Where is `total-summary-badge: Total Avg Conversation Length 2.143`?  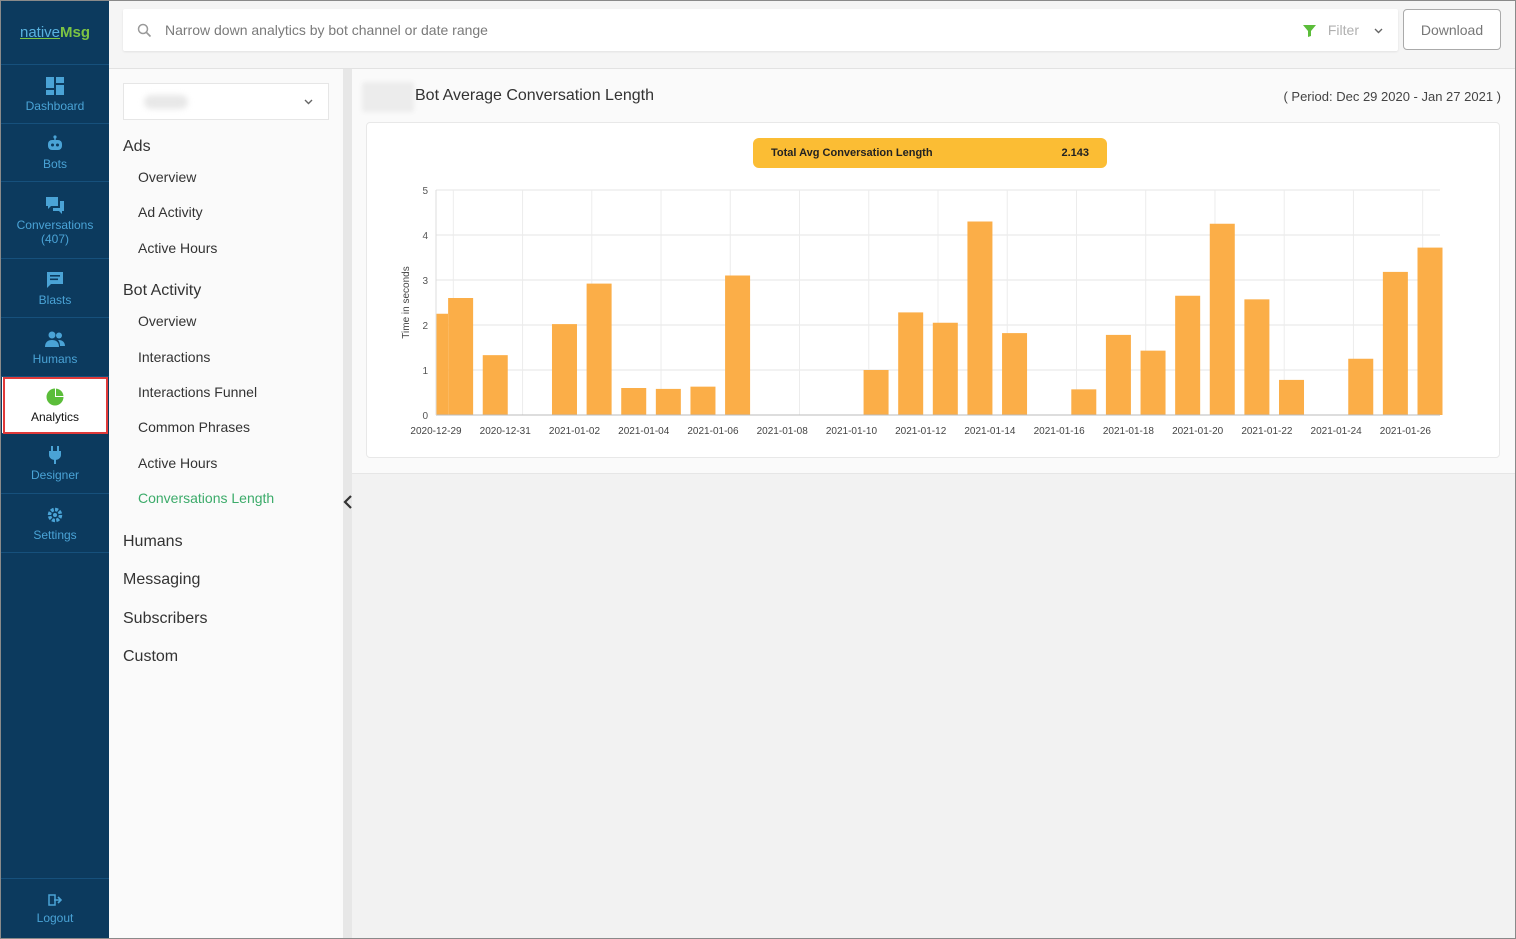 total-summary-badge: Total Avg Conversation Length 2.143 is located at coordinates (930, 153).